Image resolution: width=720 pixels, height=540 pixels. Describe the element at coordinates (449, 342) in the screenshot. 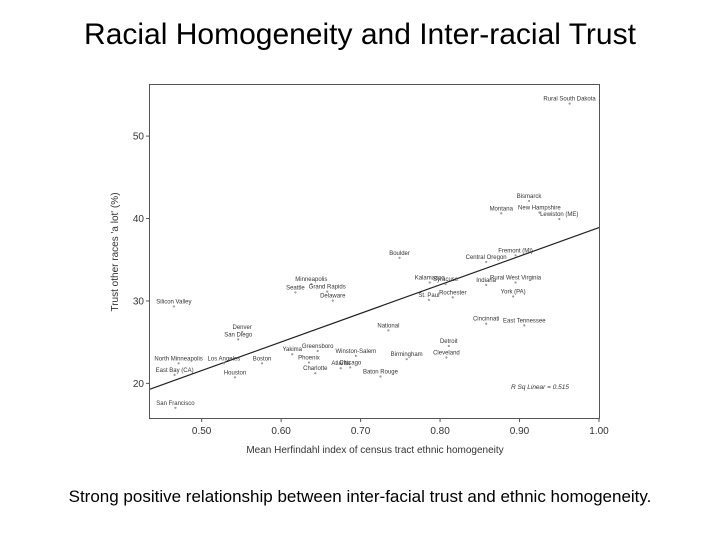

I see `point-label: Detroit` at that location.